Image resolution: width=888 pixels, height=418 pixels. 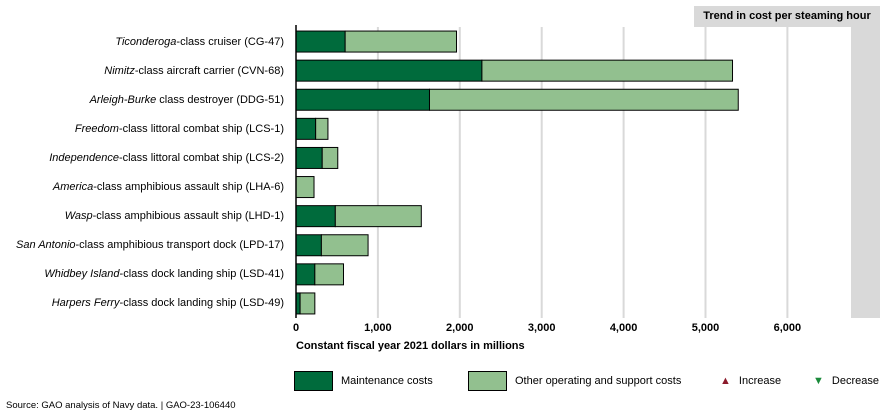 What do you see at coordinates (387, 381) in the screenshot?
I see `legend-label-maintenance: Maintenance costs` at bounding box center [387, 381].